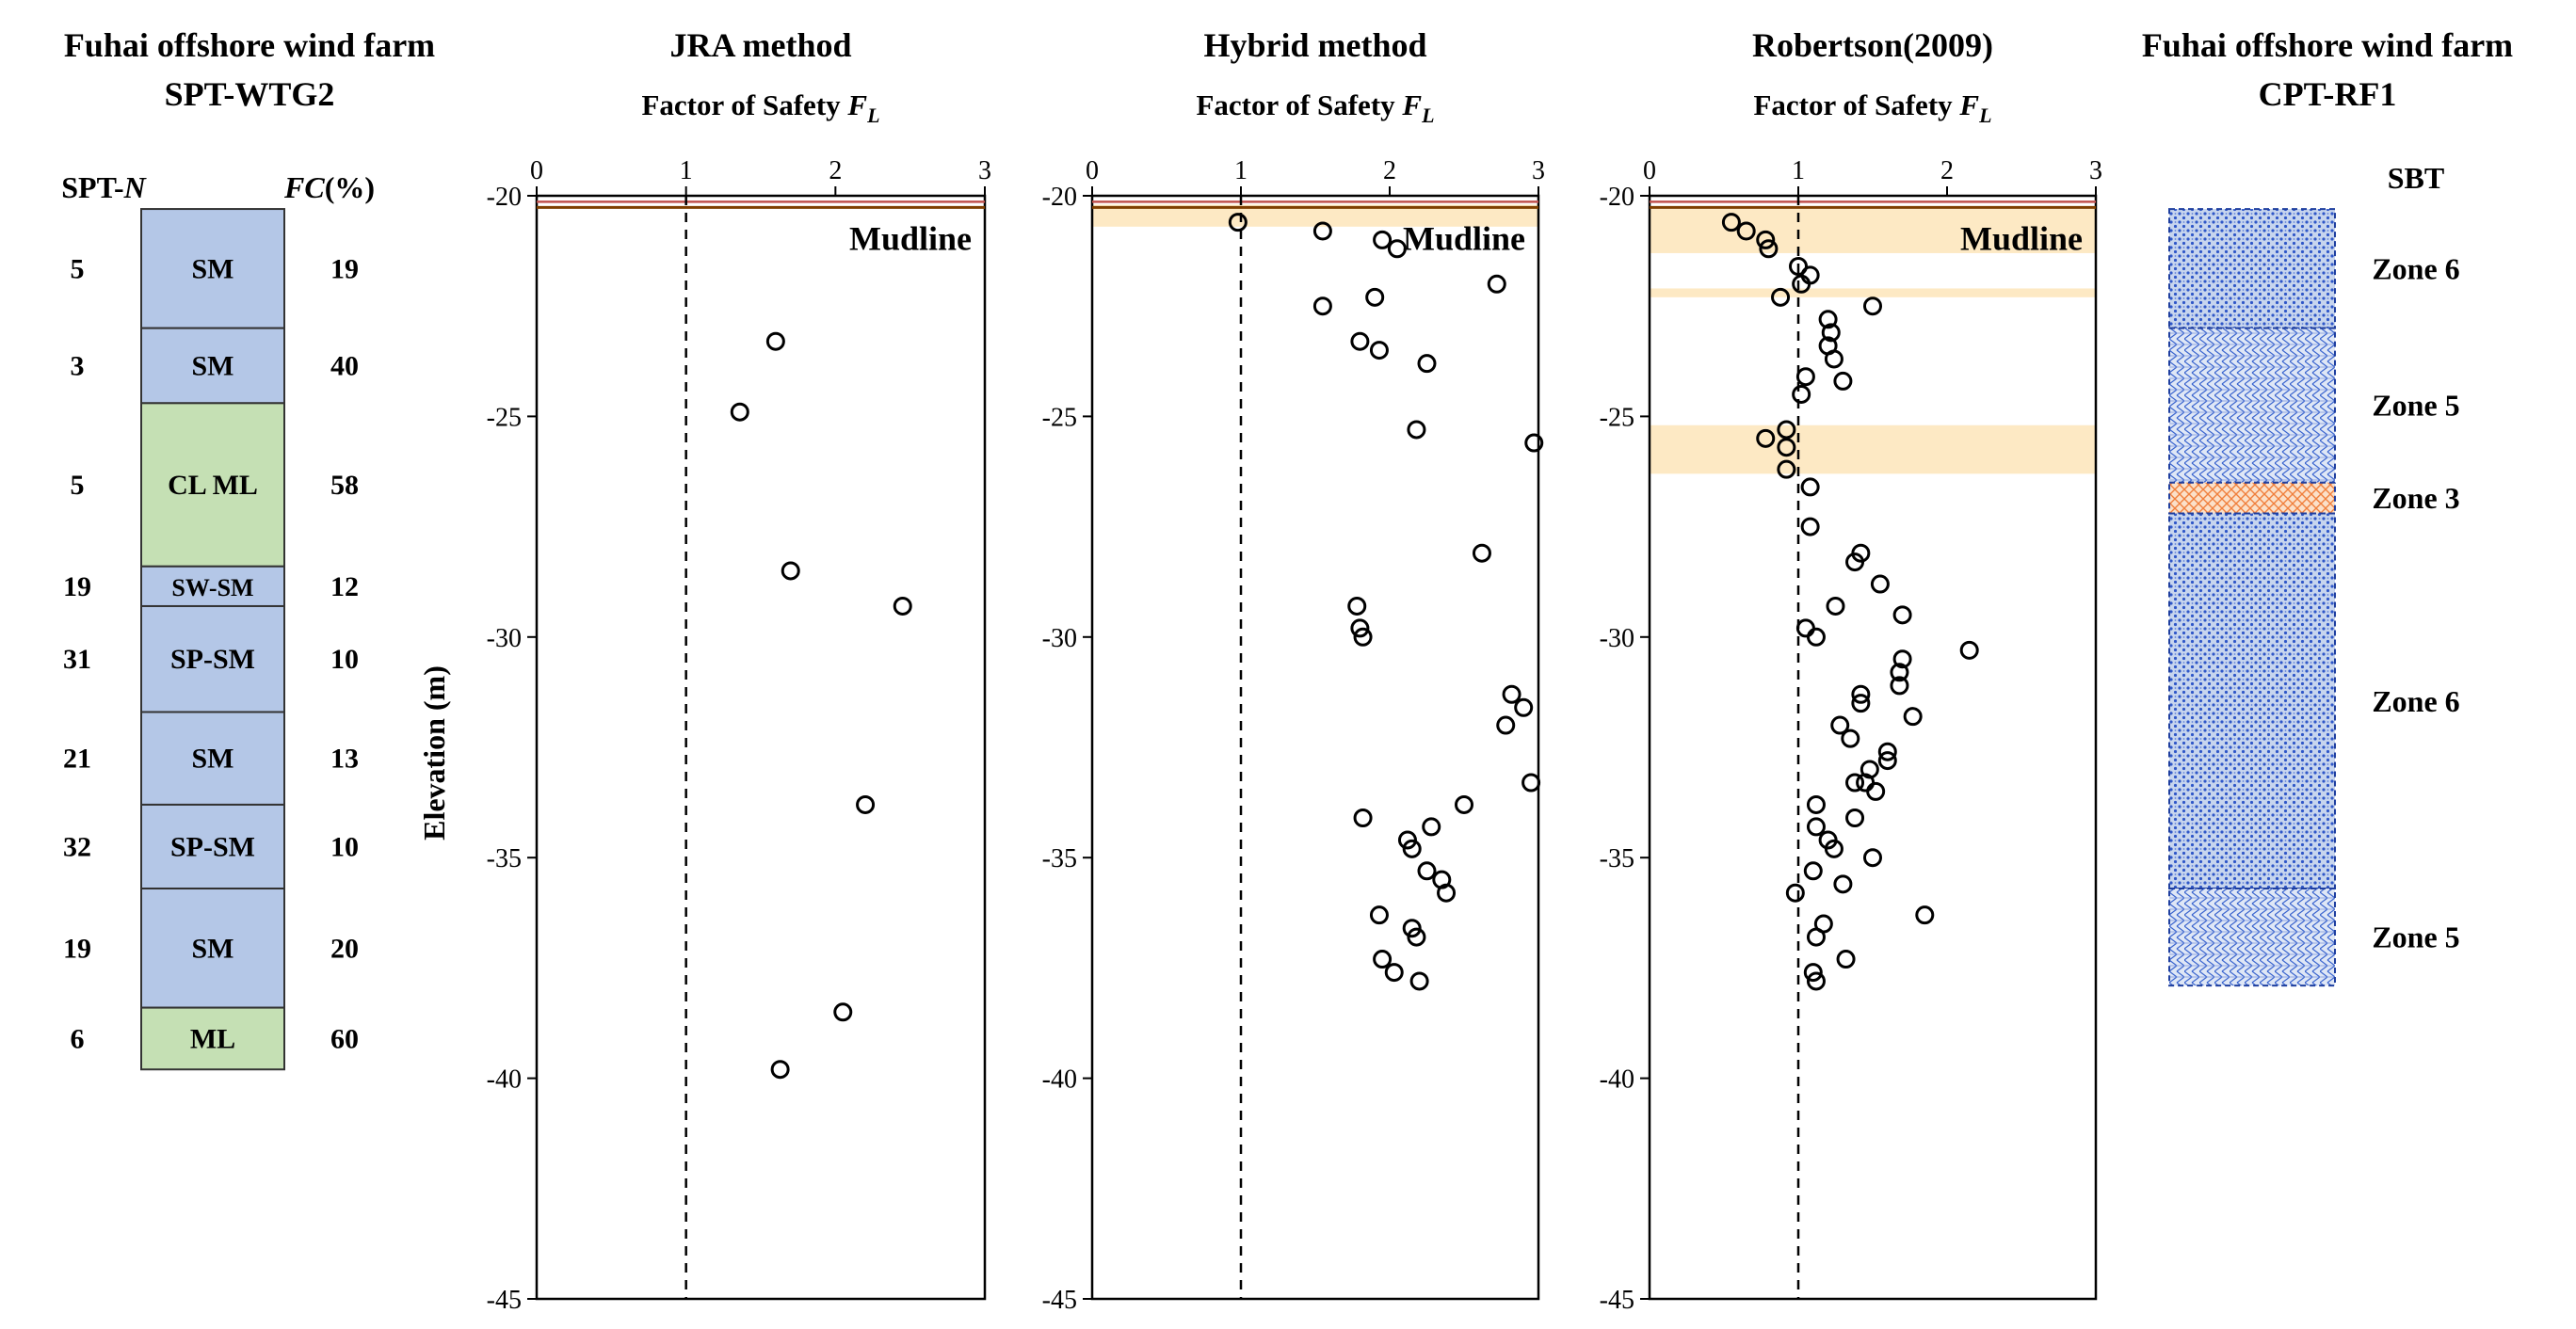 This screenshot has width=2576, height=1329. I want to click on y-tick-label: -45, so click(1617, 1300).